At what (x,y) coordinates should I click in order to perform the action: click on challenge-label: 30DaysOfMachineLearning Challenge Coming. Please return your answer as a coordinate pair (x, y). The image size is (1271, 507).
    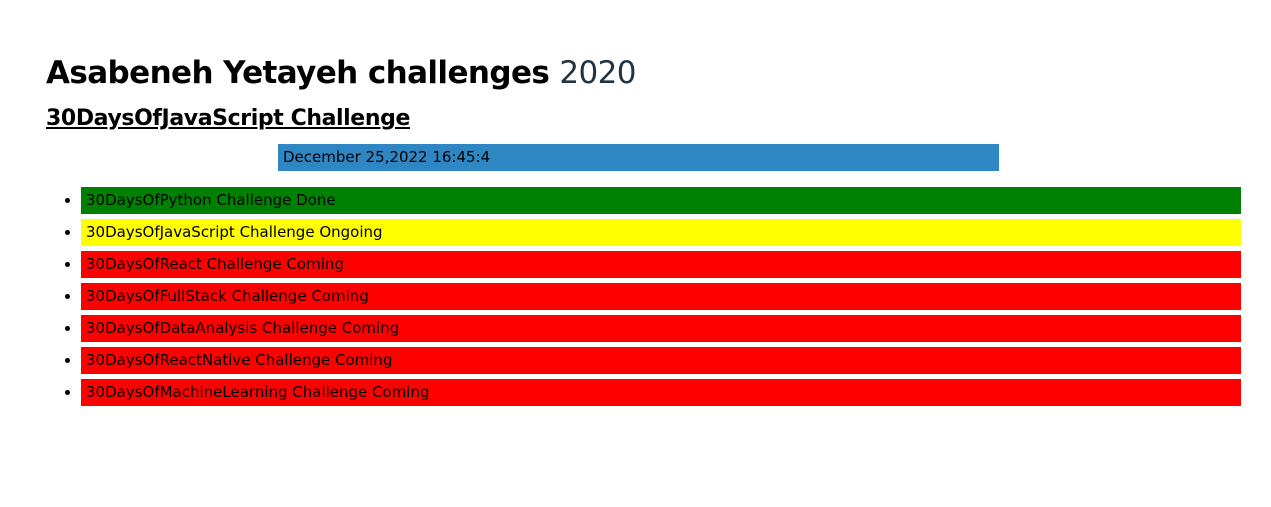
    Looking at the image, I should click on (258, 392).